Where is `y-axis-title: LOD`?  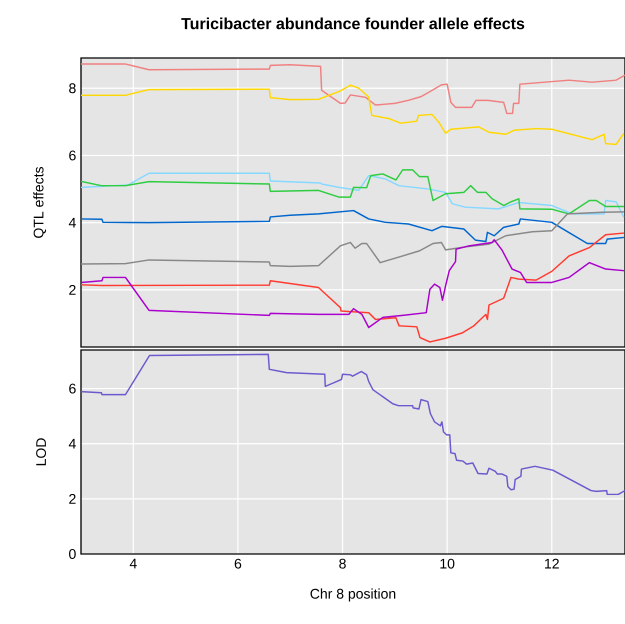
y-axis-title: LOD is located at coordinates (41, 452).